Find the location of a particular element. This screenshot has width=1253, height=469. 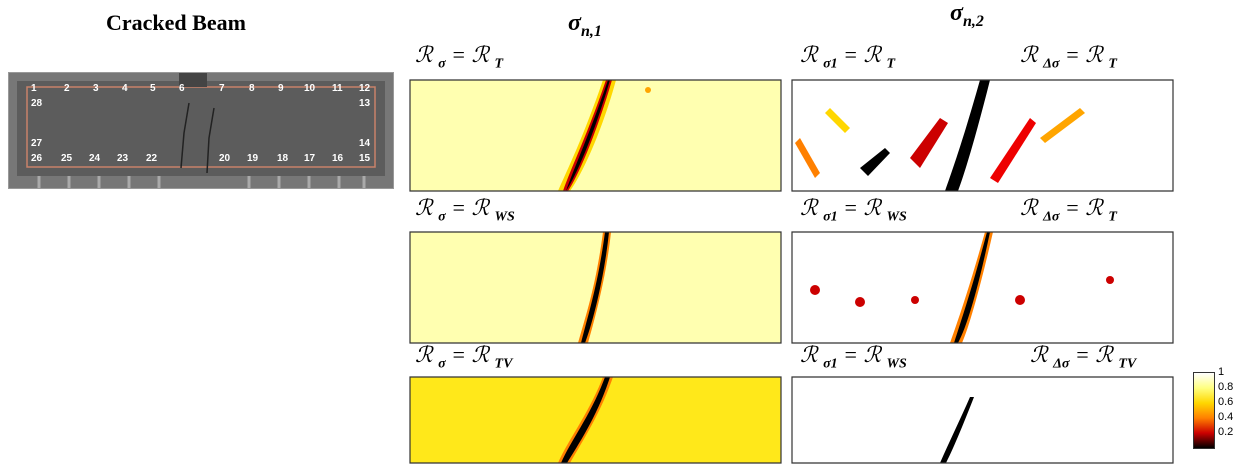

colorbar-tick-0-2: 0.2 is located at coordinates (1226, 432).